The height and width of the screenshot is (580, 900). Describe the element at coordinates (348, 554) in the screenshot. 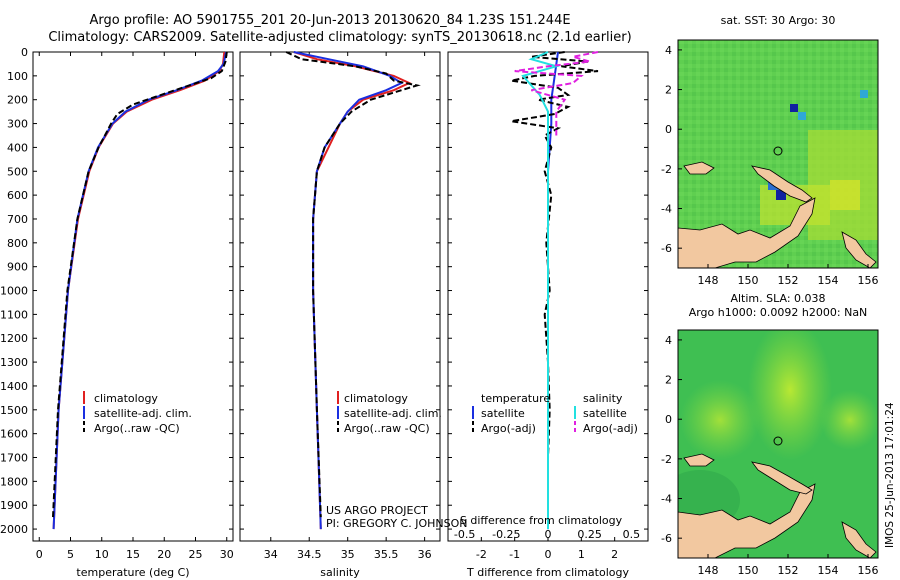

I see `x-tick-label: 35` at that location.